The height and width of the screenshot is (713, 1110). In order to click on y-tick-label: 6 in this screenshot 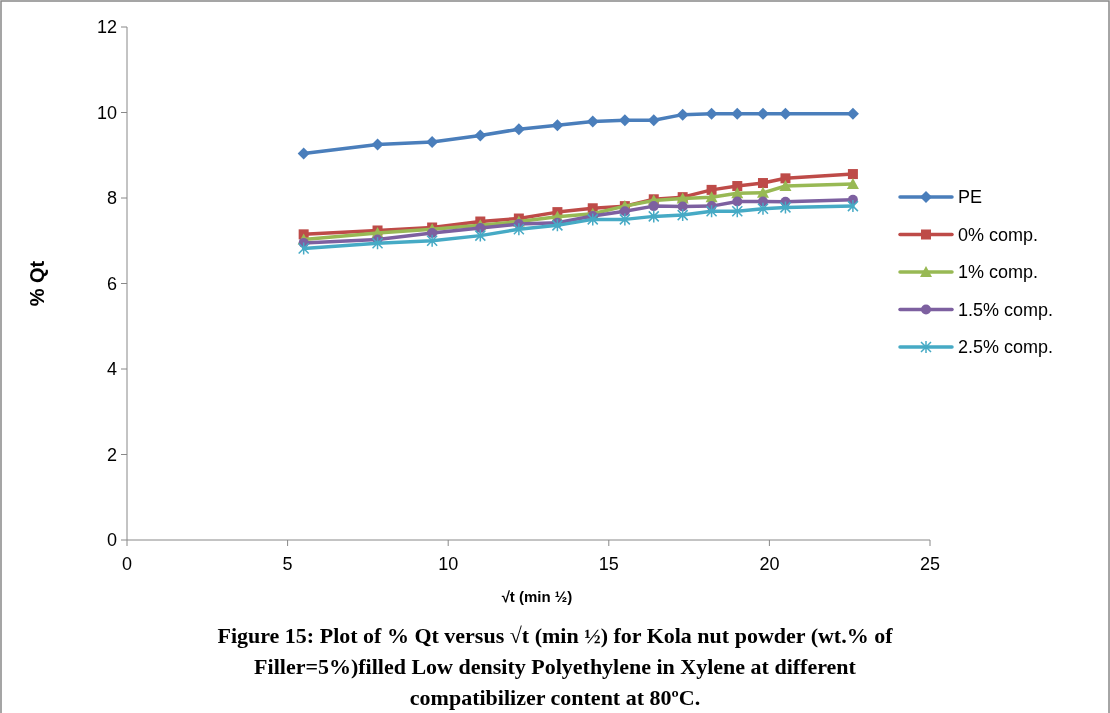, I will do `click(111, 283)`.